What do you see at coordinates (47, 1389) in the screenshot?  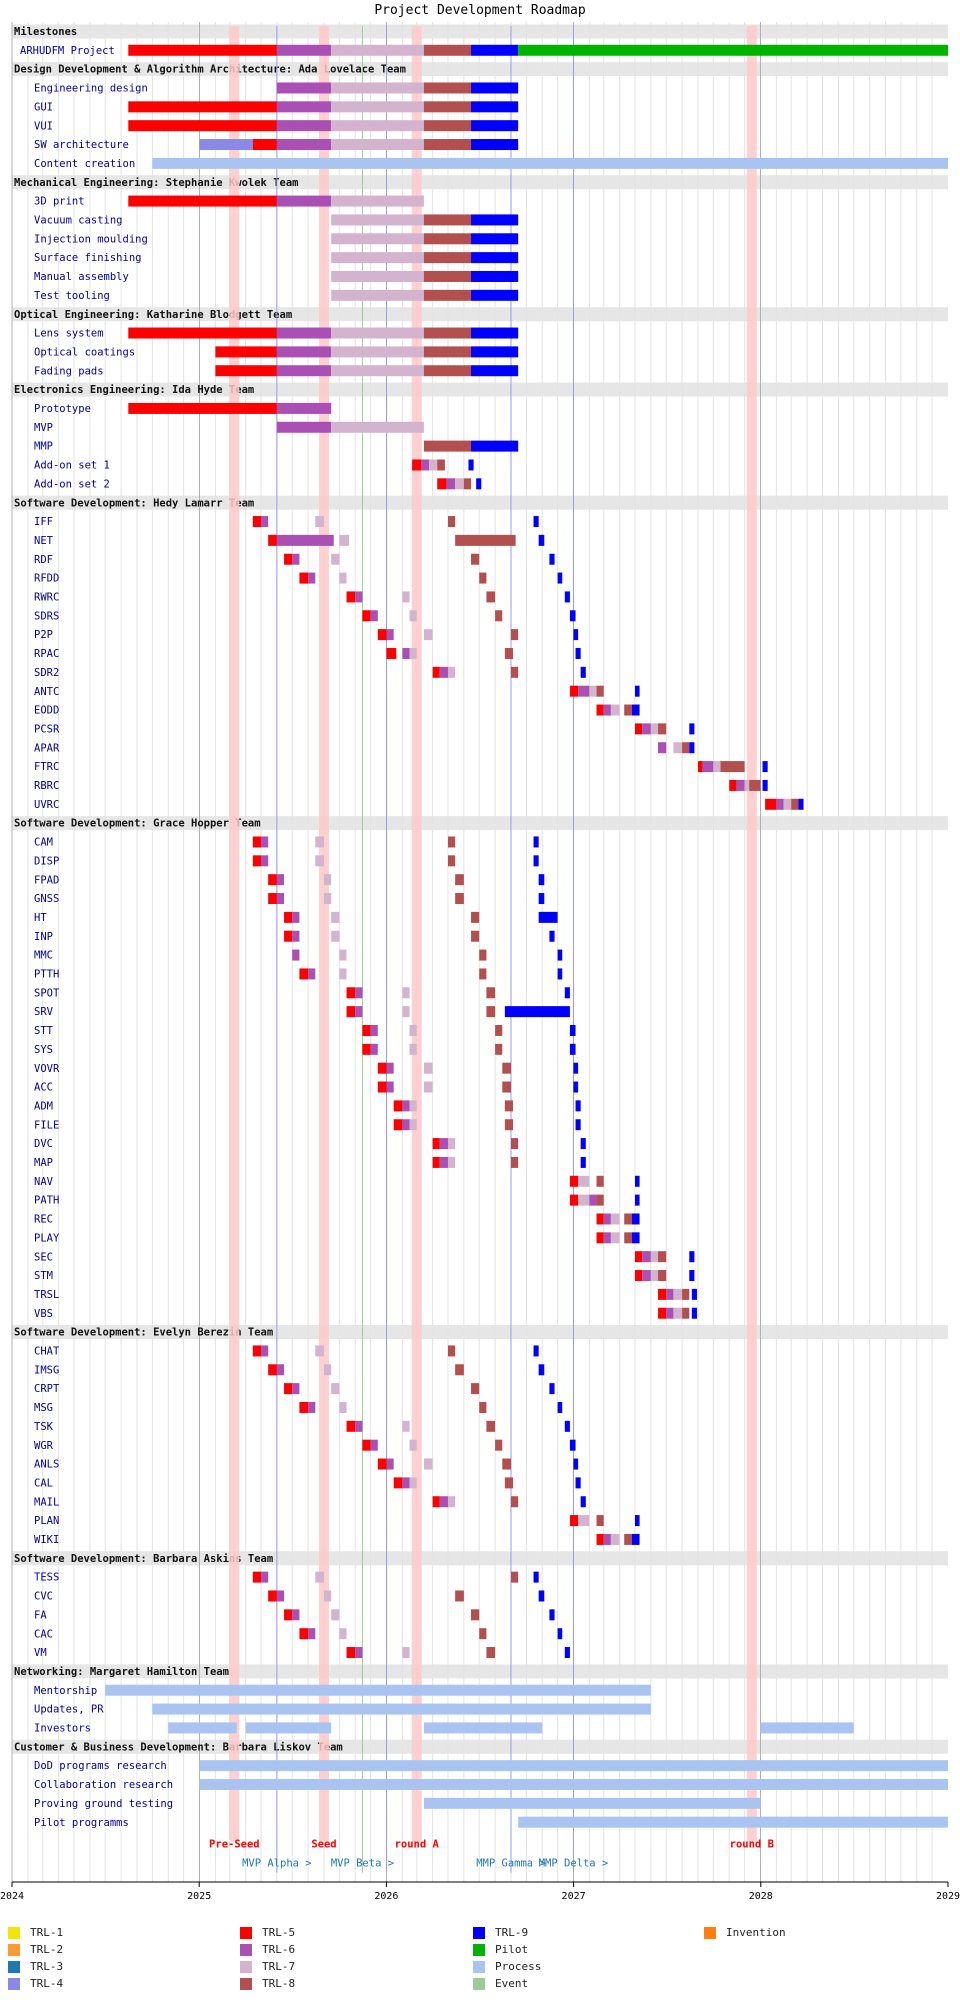 I see `task-label: CRPT` at bounding box center [47, 1389].